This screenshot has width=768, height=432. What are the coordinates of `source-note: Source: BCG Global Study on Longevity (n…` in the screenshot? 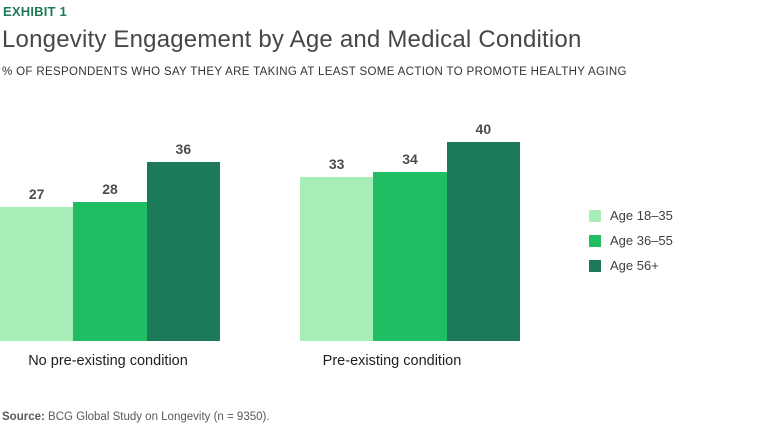 It's located at (136, 417).